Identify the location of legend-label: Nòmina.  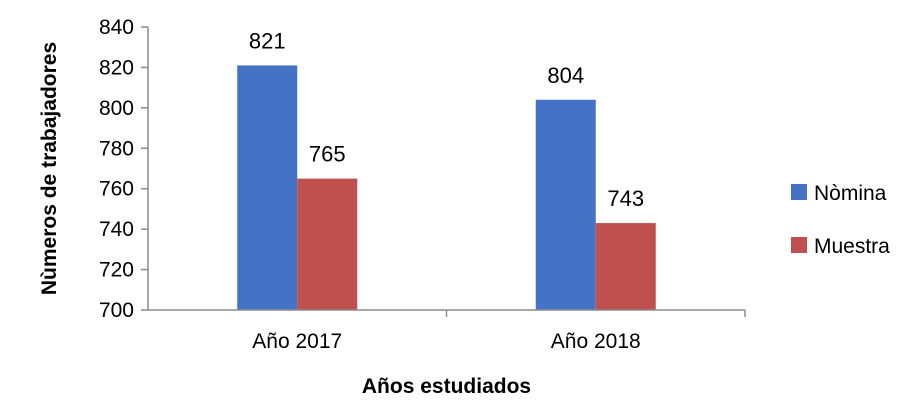
(850, 193).